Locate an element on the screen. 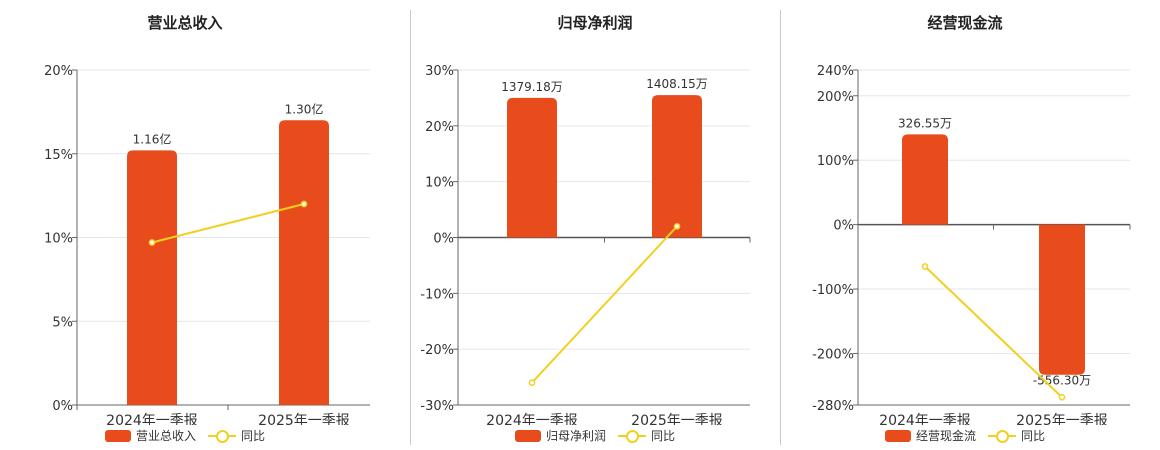  legend-item-bar: 归母净利润 is located at coordinates (560, 435).